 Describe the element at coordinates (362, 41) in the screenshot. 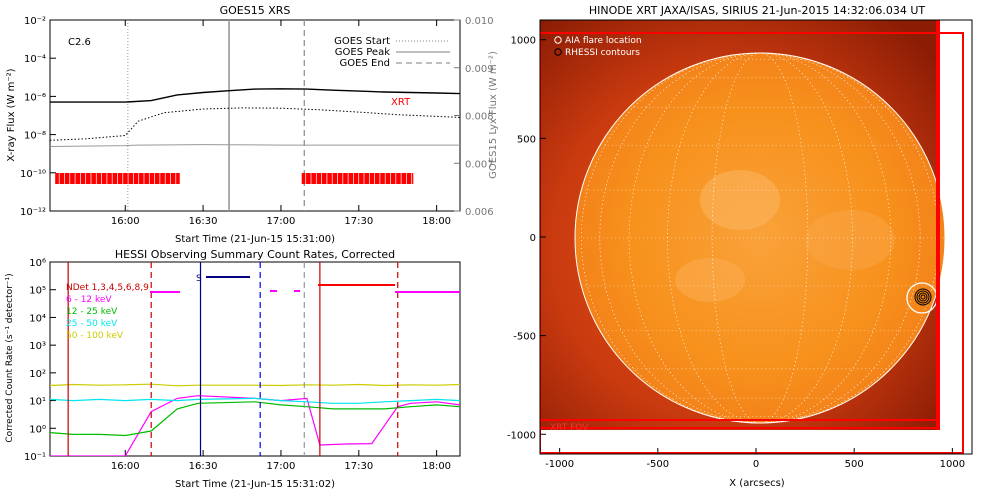

I see `legend-label: GOES Start` at that location.